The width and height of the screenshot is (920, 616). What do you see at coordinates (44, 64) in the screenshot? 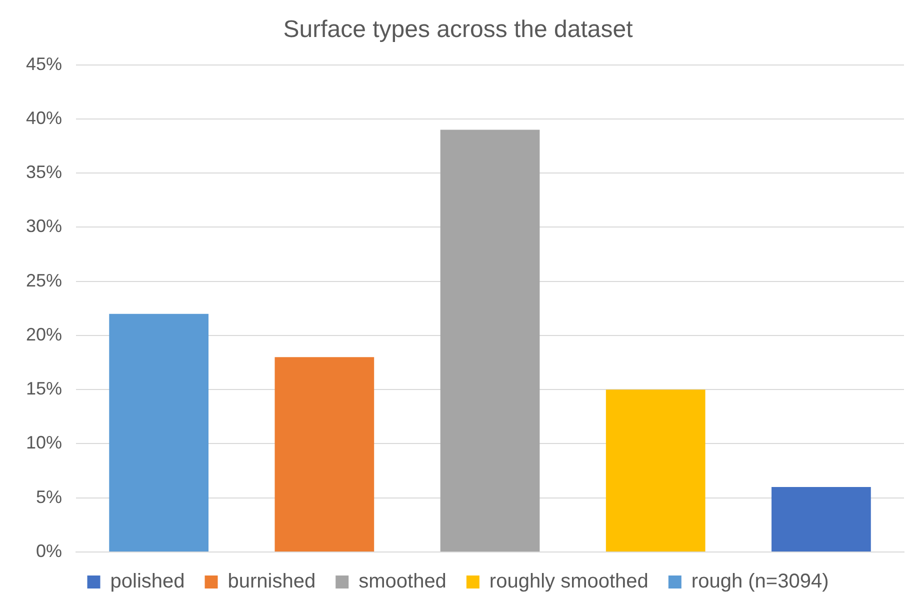
I see `y-tick-label: 45%` at bounding box center [44, 64].